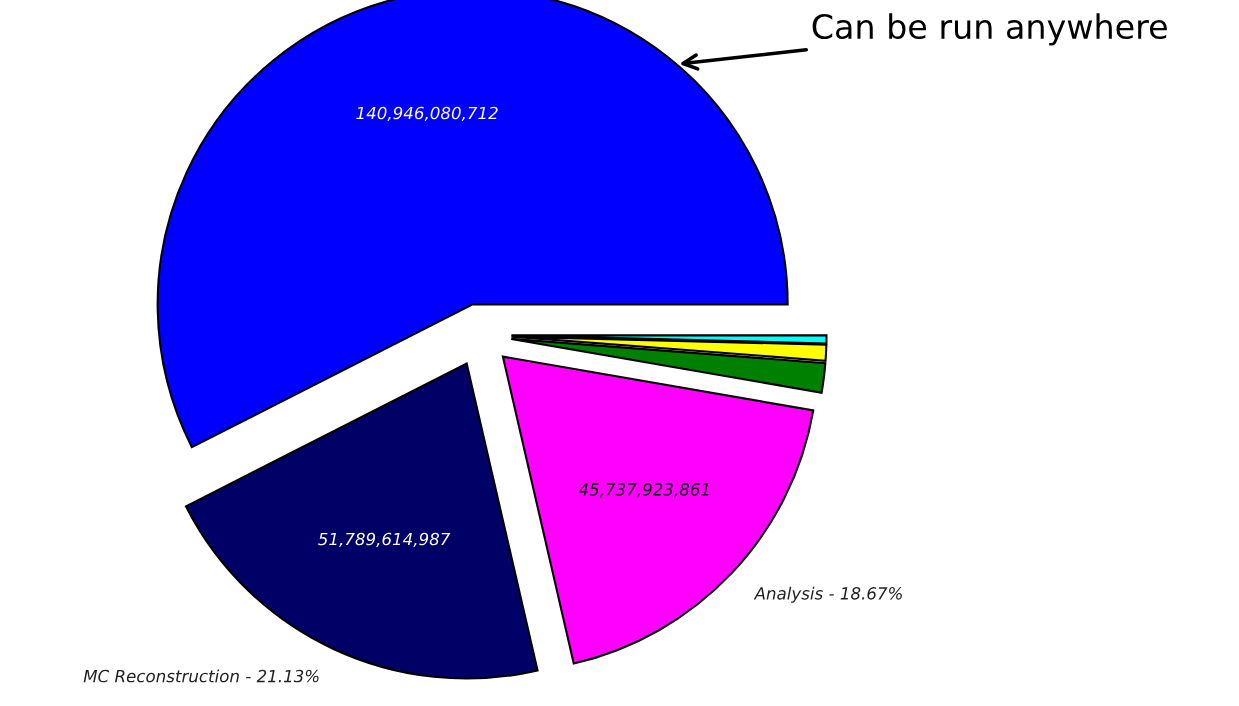  I want to click on data-label: 51,789,614,987, so click(384, 540).